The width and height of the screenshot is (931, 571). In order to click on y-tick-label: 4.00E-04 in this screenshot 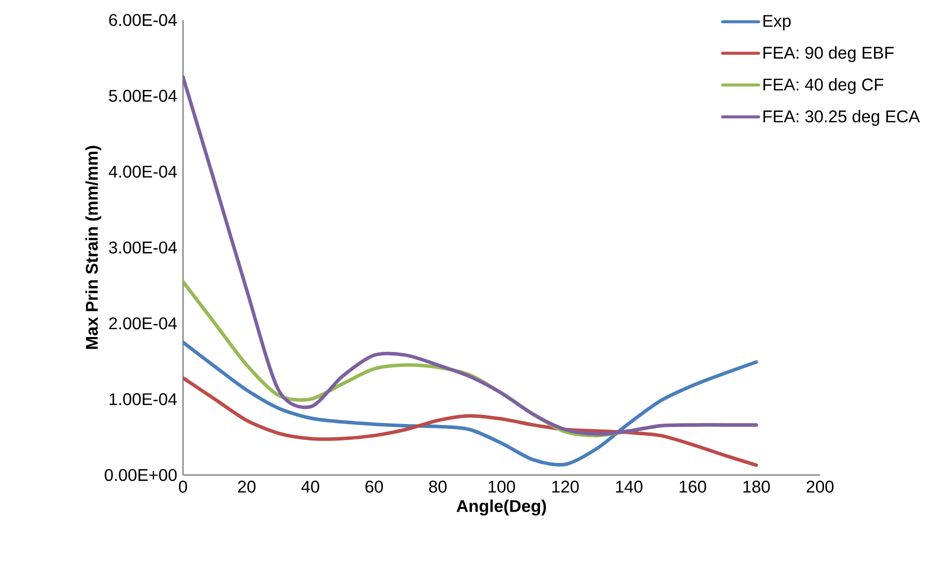, I will do `click(142, 172)`.